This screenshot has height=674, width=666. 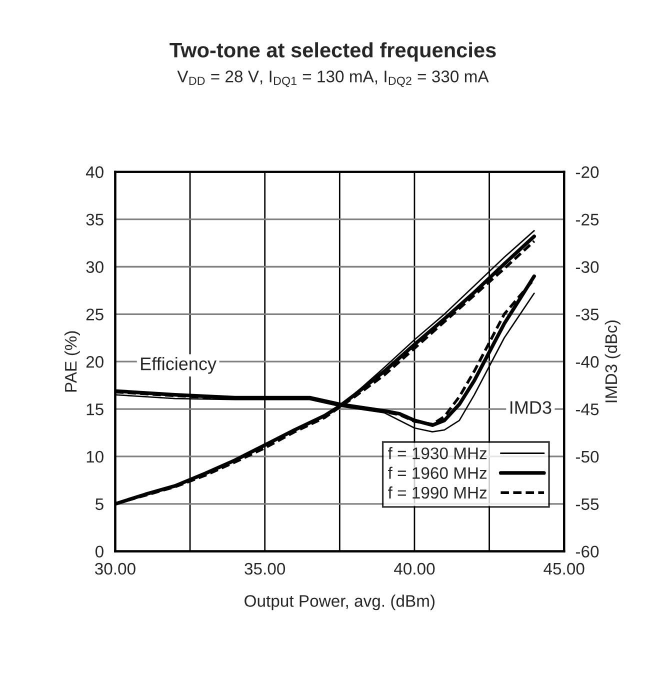 What do you see at coordinates (587, 410) in the screenshot?
I see `y2-tick-label: -45` at bounding box center [587, 410].